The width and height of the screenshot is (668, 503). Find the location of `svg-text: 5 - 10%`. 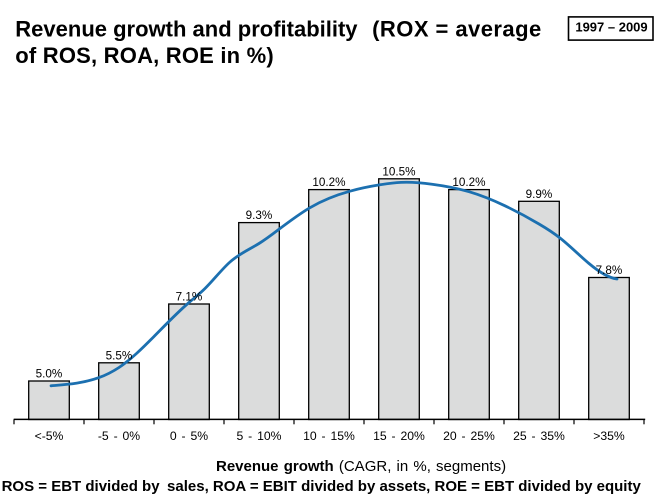

svg-text: 5 - 10% is located at coordinates (258, 436).